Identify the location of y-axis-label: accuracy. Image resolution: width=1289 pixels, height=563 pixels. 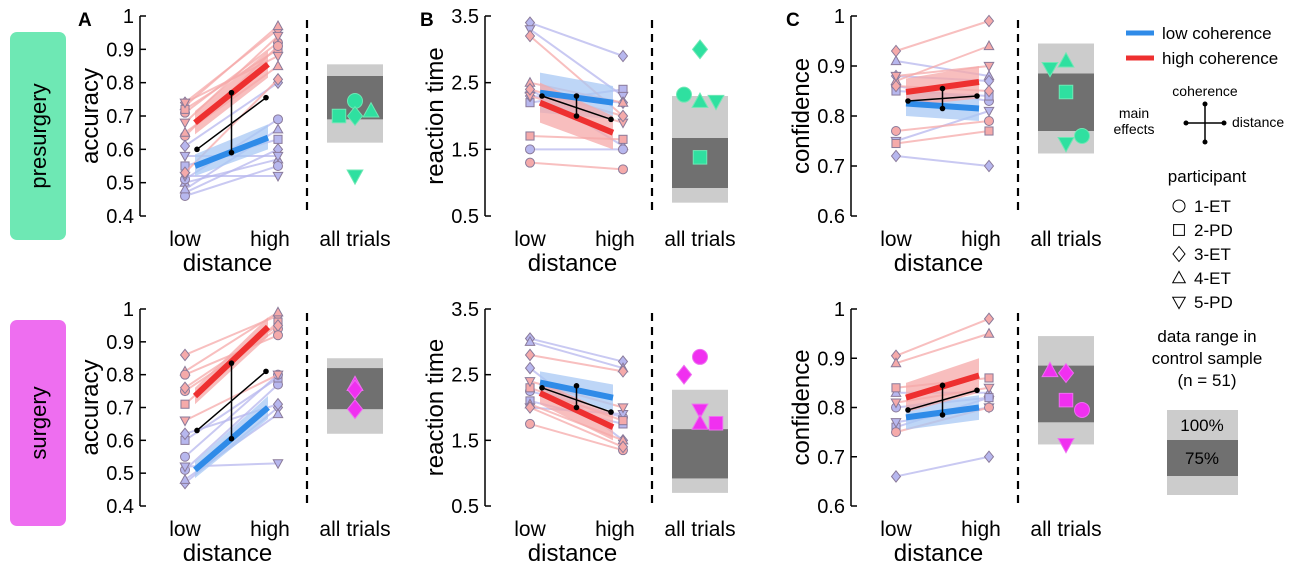
(90, 116).